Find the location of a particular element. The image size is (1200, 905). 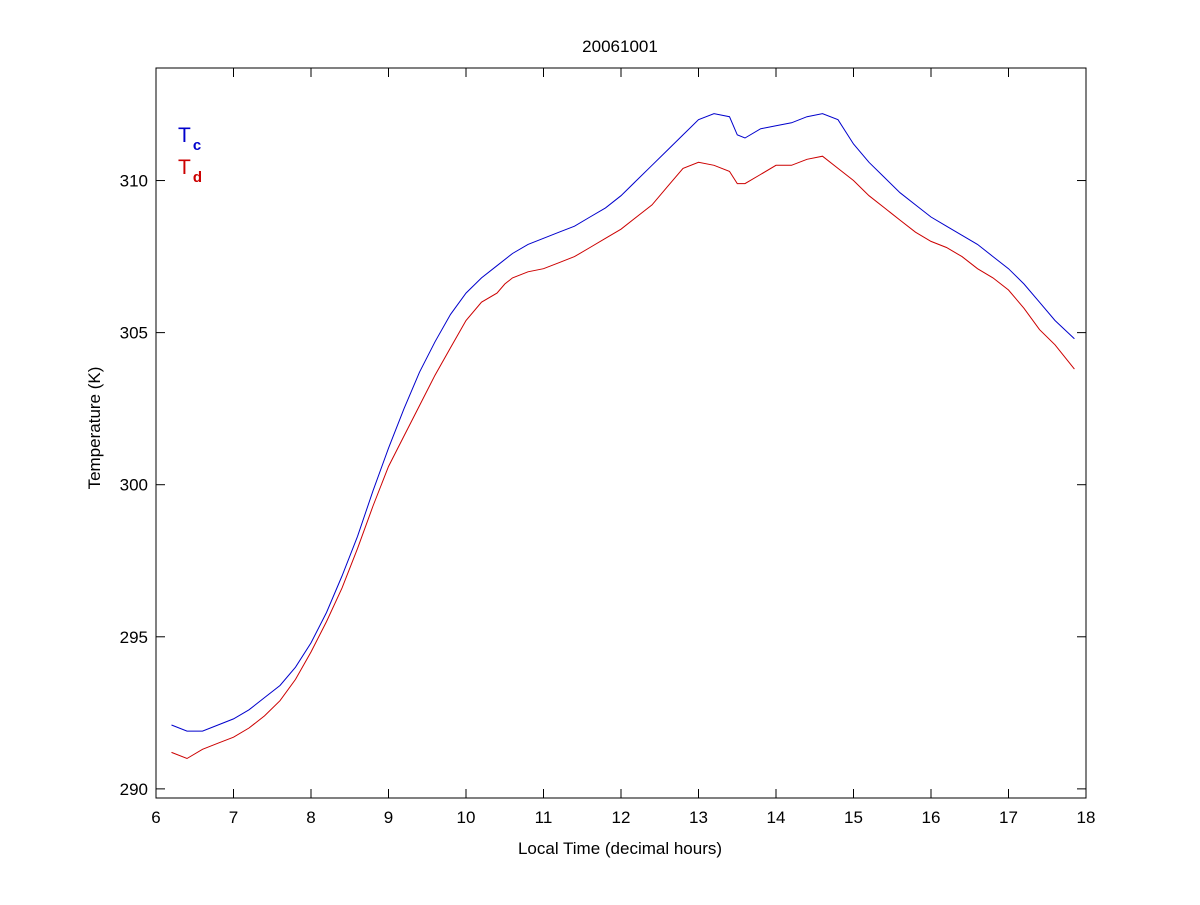

x-tick-label: 17 is located at coordinates (1008, 817).